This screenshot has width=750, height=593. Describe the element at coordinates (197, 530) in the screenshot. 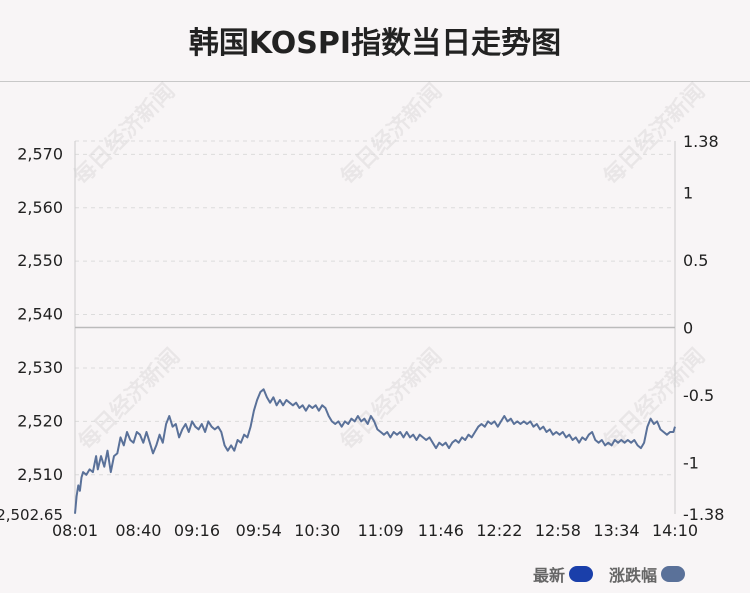

I see `x-tick-label: 09:16` at that location.